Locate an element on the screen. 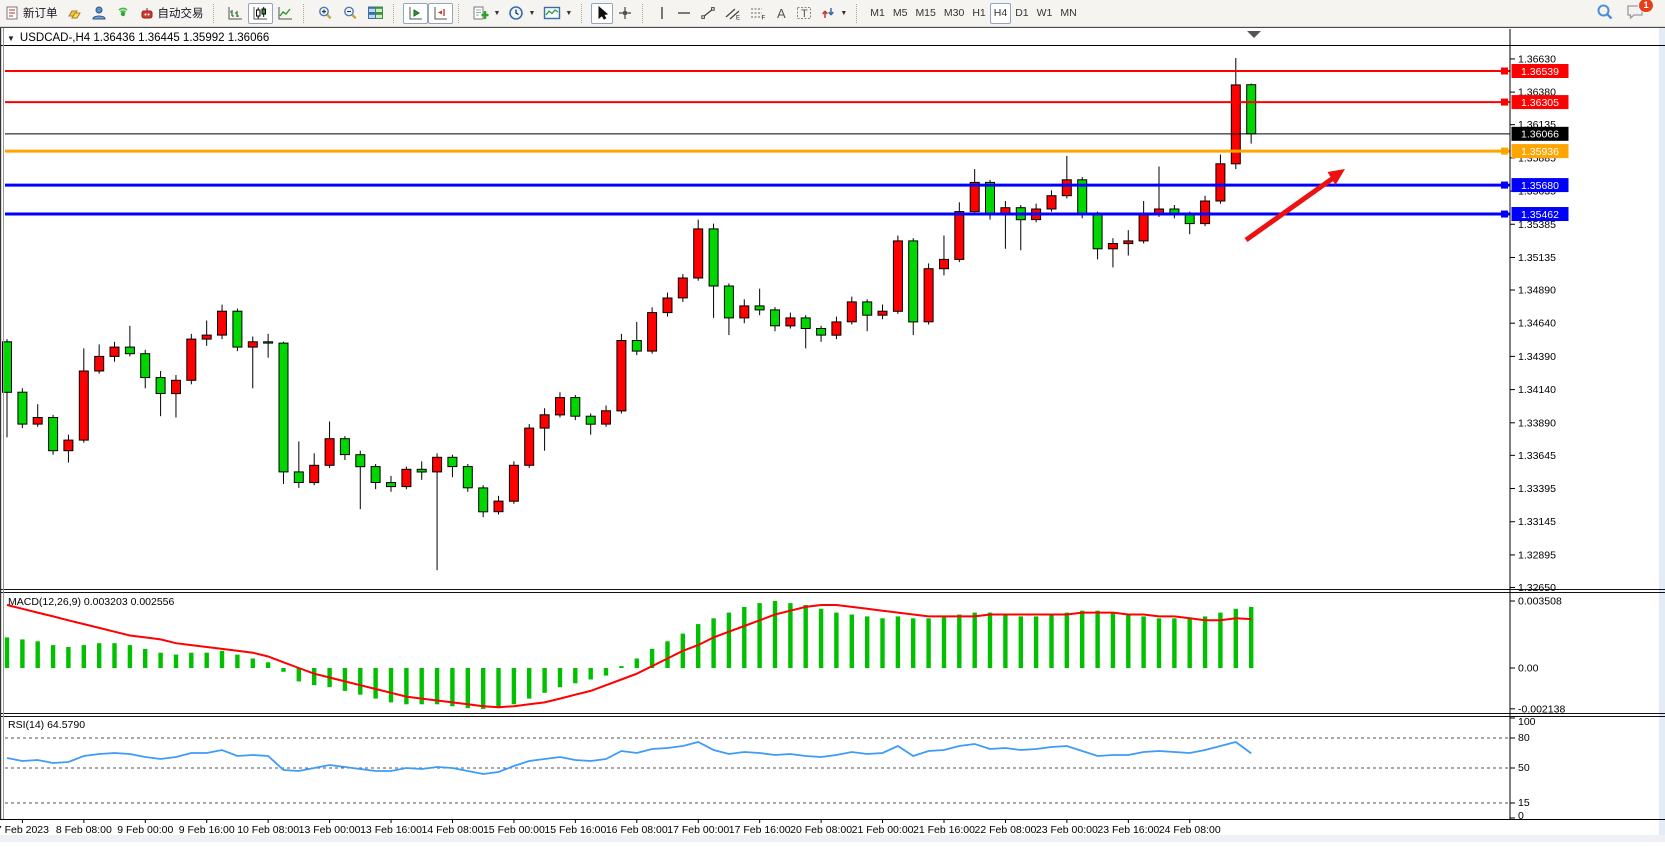 The width and height of the screenshot is (1665, 847). text-label-button: T is located at coordinates (804, 13).